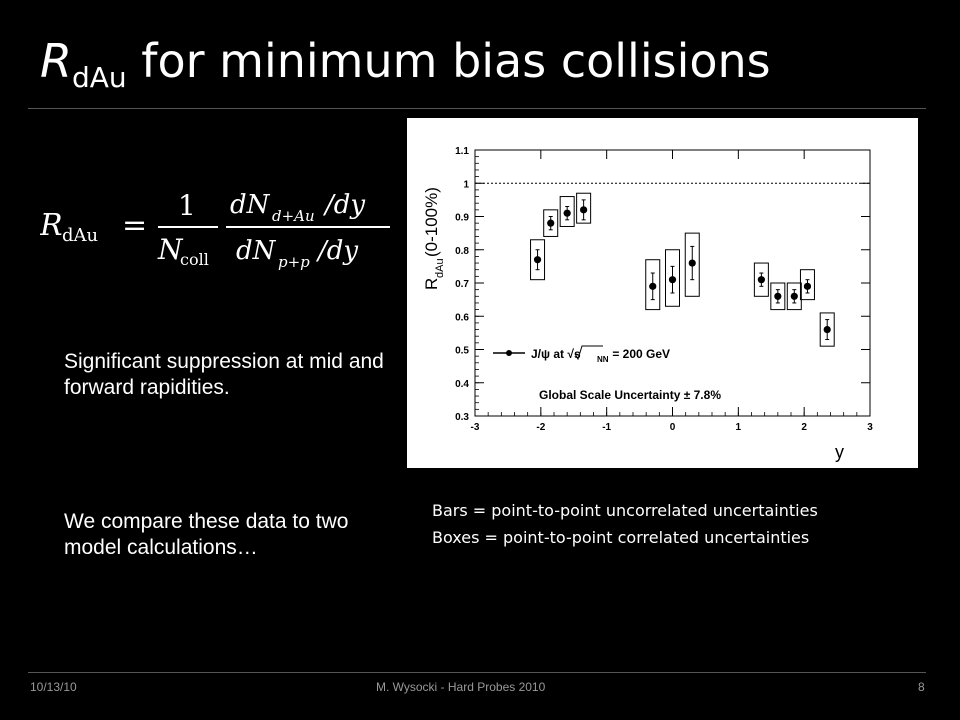 Image resolution: width=960 pixels, height=720 pixels. I want to click on title-text: for minimum bias collisions, so click(448, 61).